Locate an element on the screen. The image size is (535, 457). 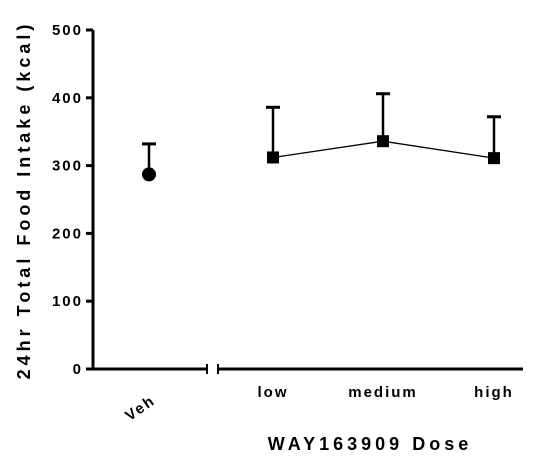
x-tick-label-high: high is located at coordinates (494, 392).